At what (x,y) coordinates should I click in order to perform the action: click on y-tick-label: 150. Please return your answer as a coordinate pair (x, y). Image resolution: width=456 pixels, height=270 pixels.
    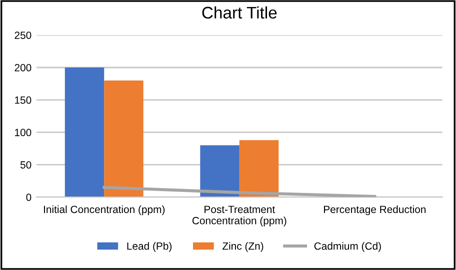
    Looking at the image, I should click on (23, 100).